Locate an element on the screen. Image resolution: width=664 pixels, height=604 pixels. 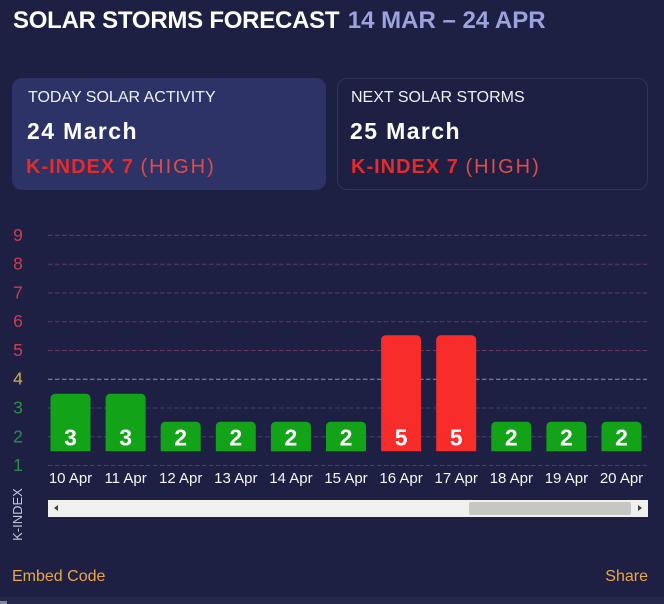
svg-text: 18 Apr is located at coordinates (511, 478).